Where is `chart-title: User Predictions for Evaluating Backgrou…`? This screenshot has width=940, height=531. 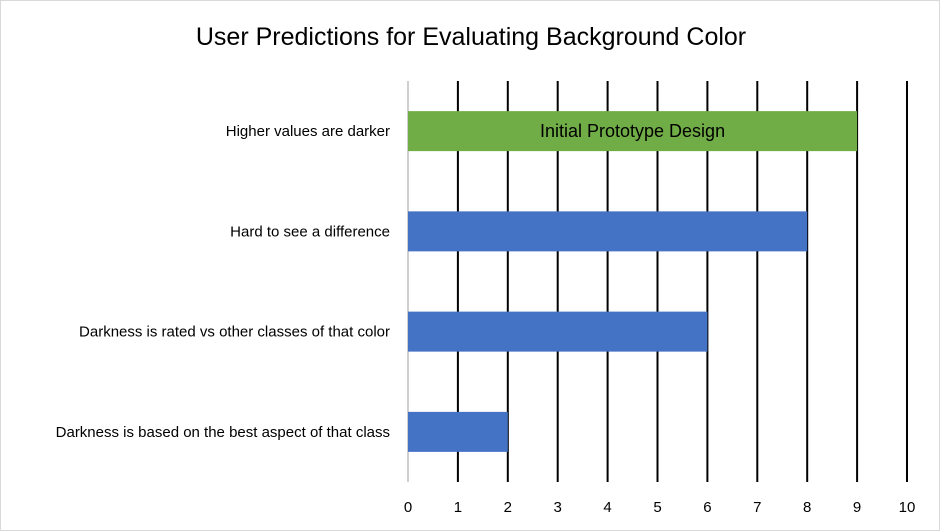 chart-title: User Predictions for Evaluating Backgrou… is located at coordinates (471, 37).